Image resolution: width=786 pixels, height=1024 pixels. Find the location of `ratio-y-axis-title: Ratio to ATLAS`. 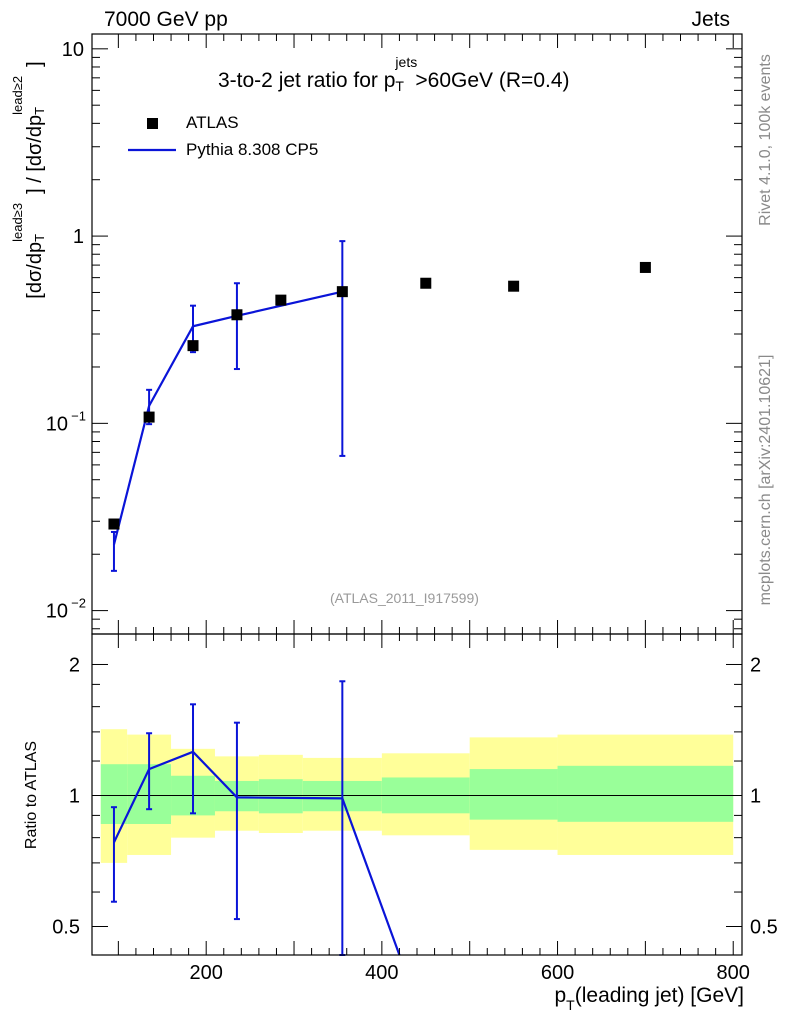

ratio-y-axis-title: Ratio to ATLAS is located at coordinates (31, 795).